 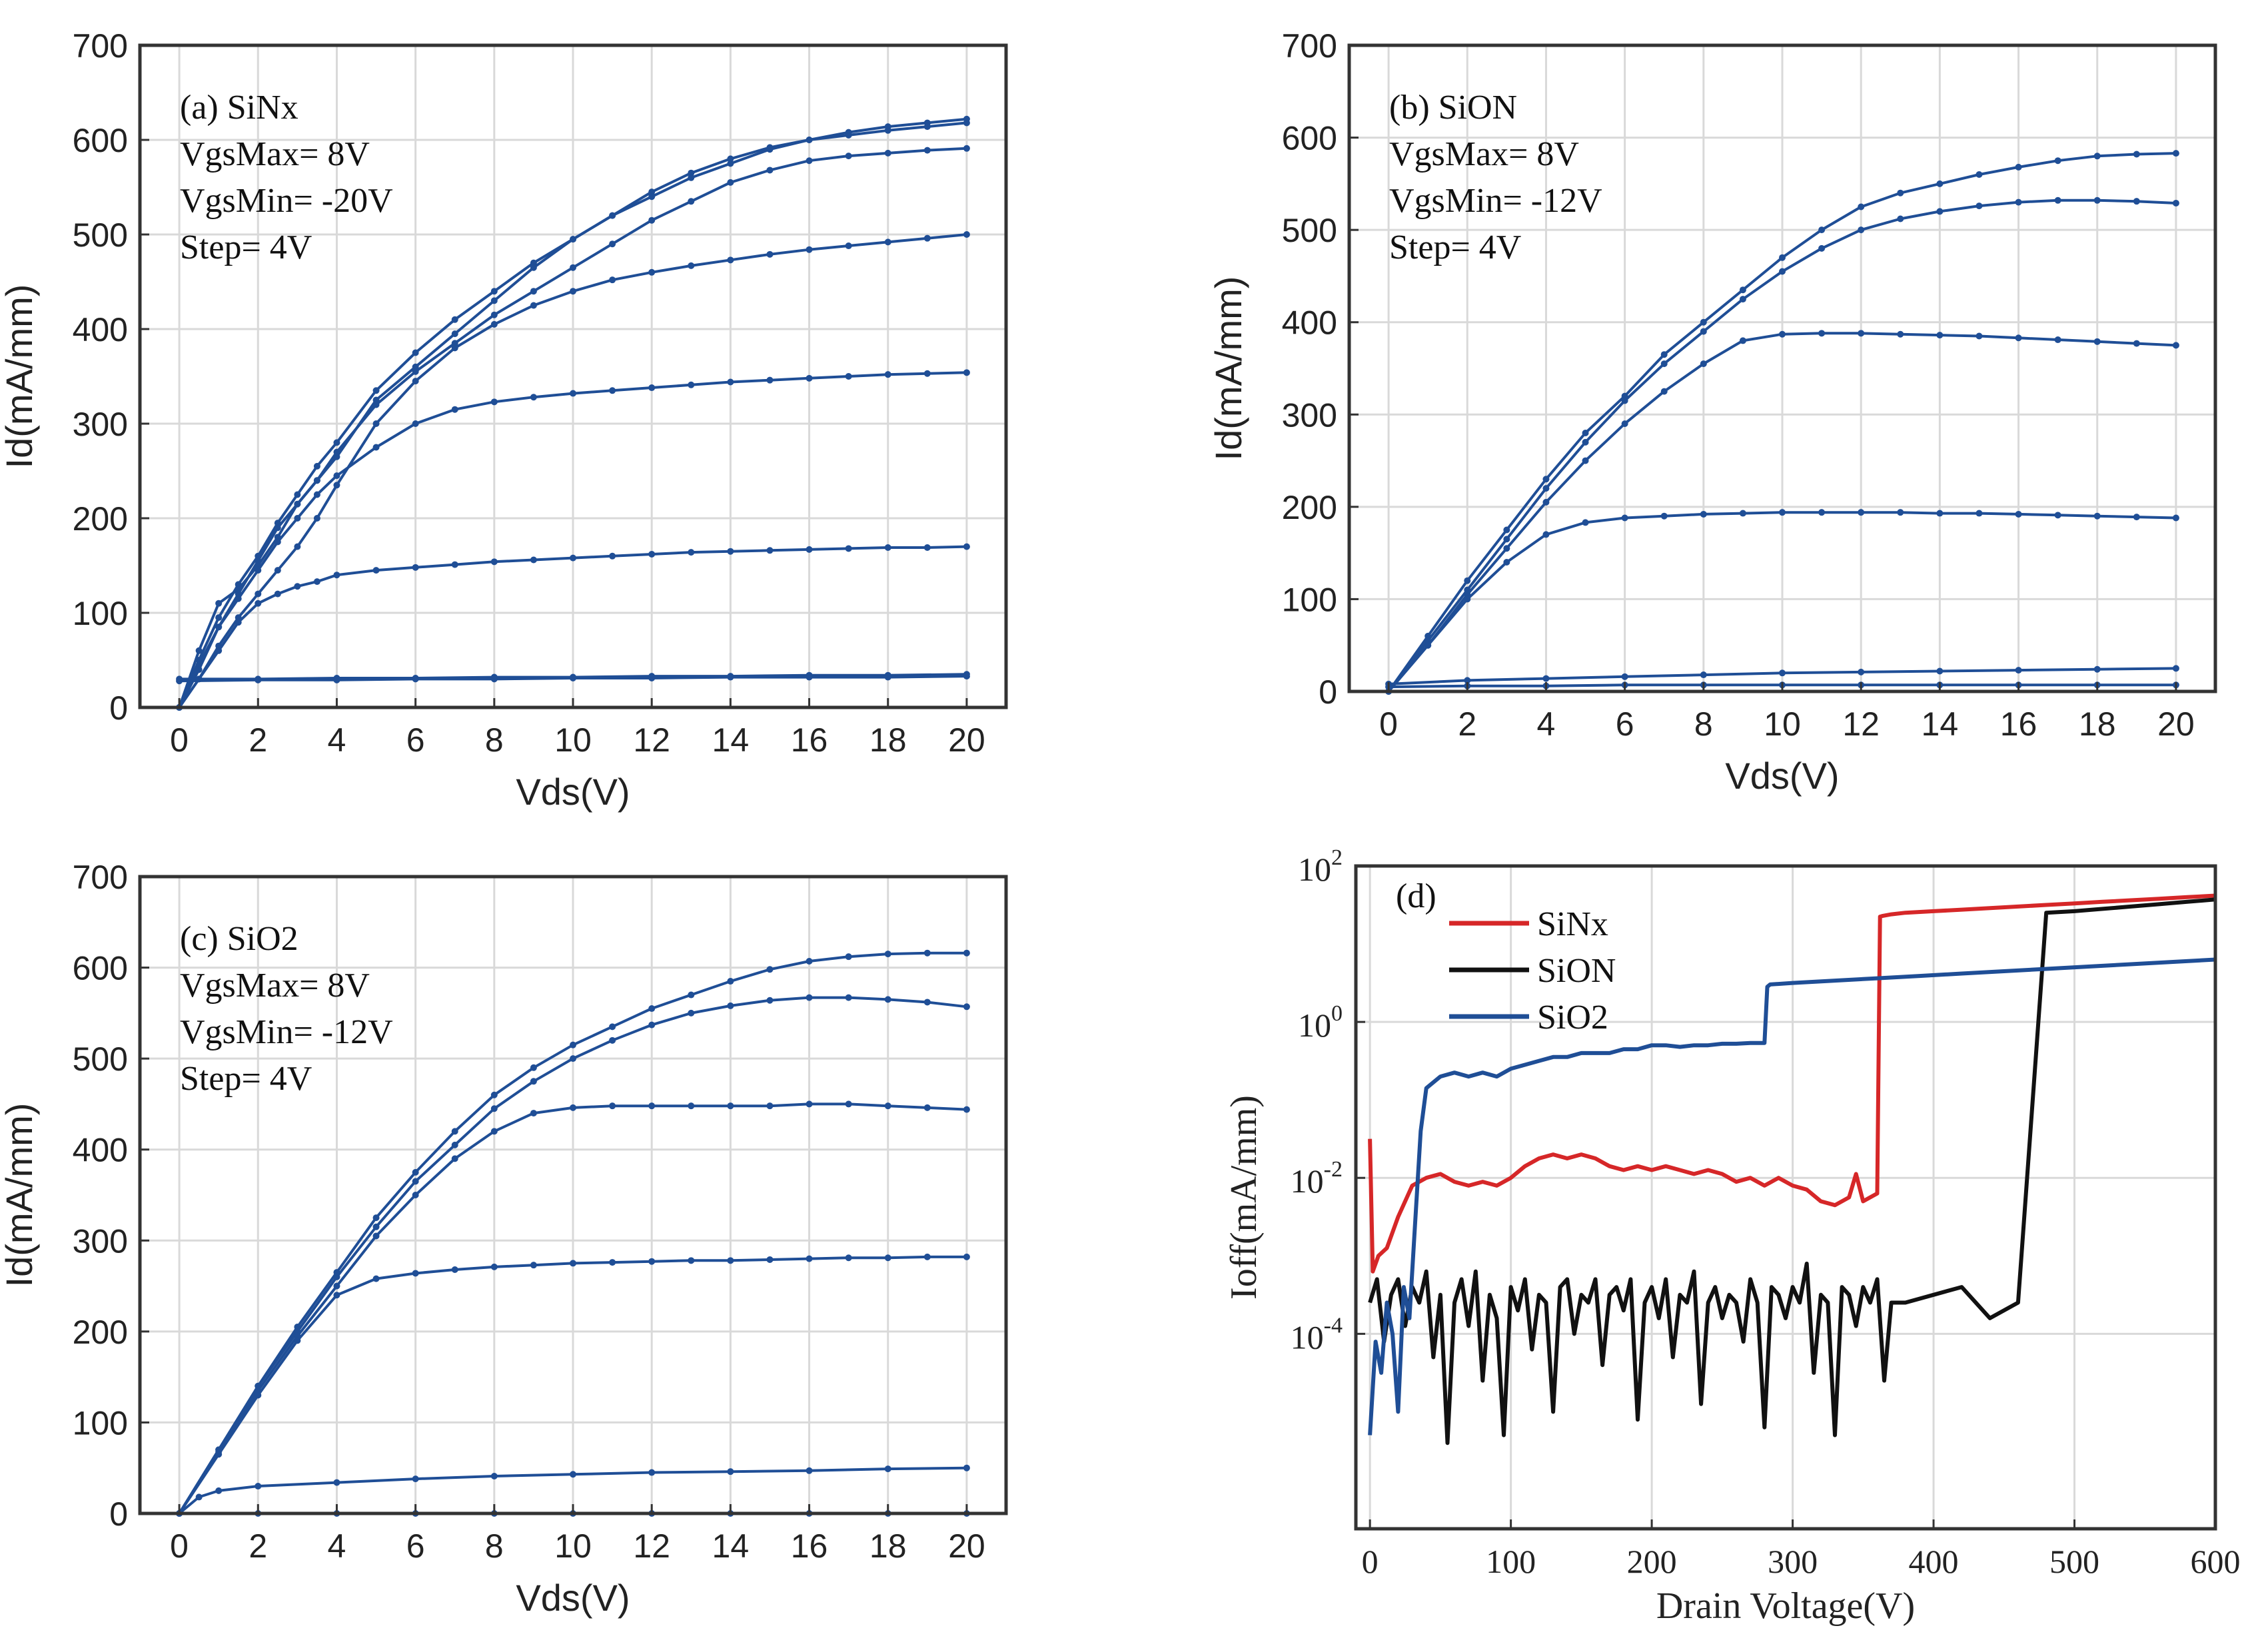 I want to click on panel-d-x-tick-label: 100, so click(x=1511, y=1561).